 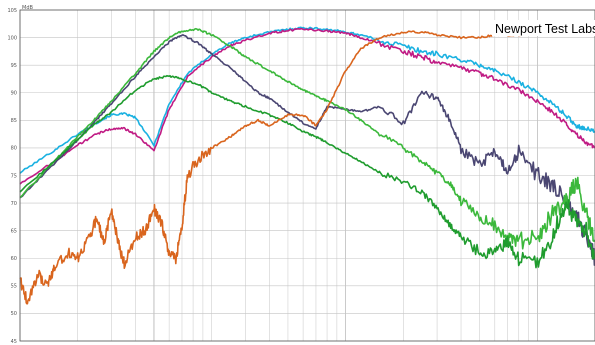 What do you see at coordinates (14, 204) in the screenshot?
I see `y-tick-label: 70` at bounding box center [14, 204].